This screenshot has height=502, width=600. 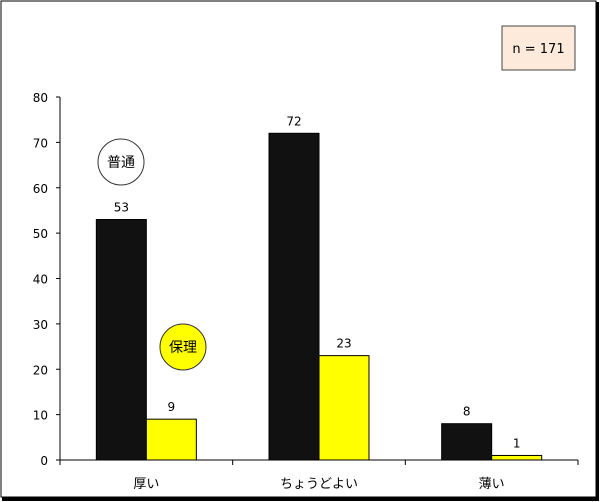 What do you see at coordinates (40, 98) in the screenshot?
I see `y-tick-label: 80` at bounding box center [40, 98].